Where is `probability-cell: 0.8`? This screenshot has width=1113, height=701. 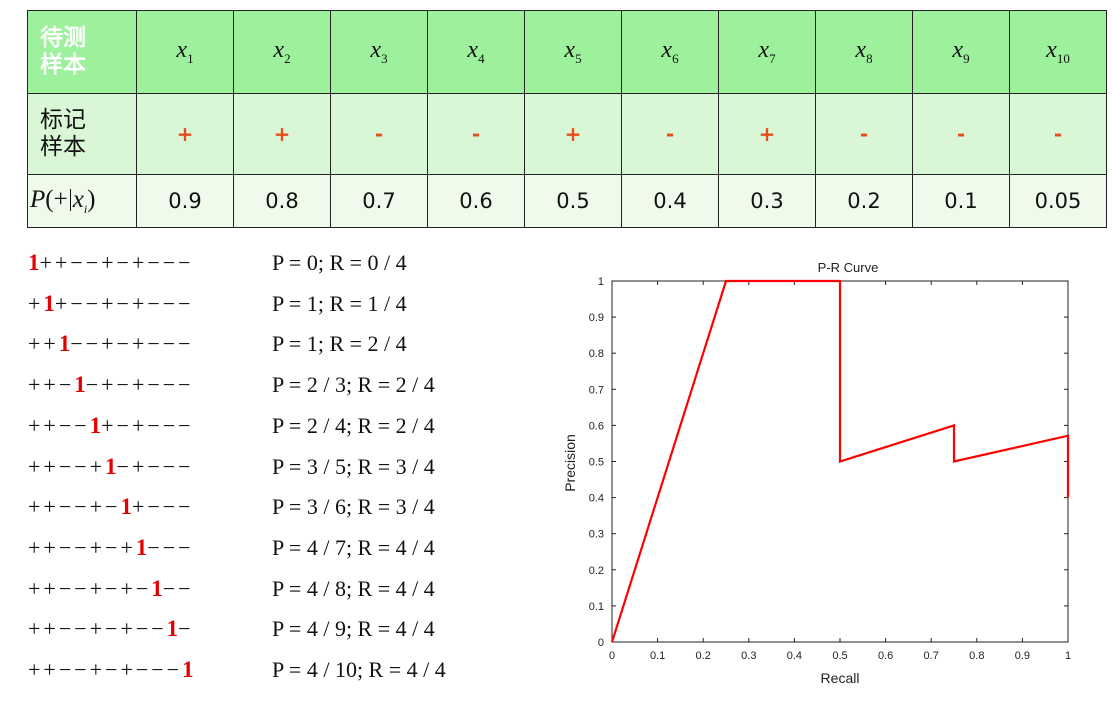 probability-cell: 0.8 is located at coordinates (282, 201).